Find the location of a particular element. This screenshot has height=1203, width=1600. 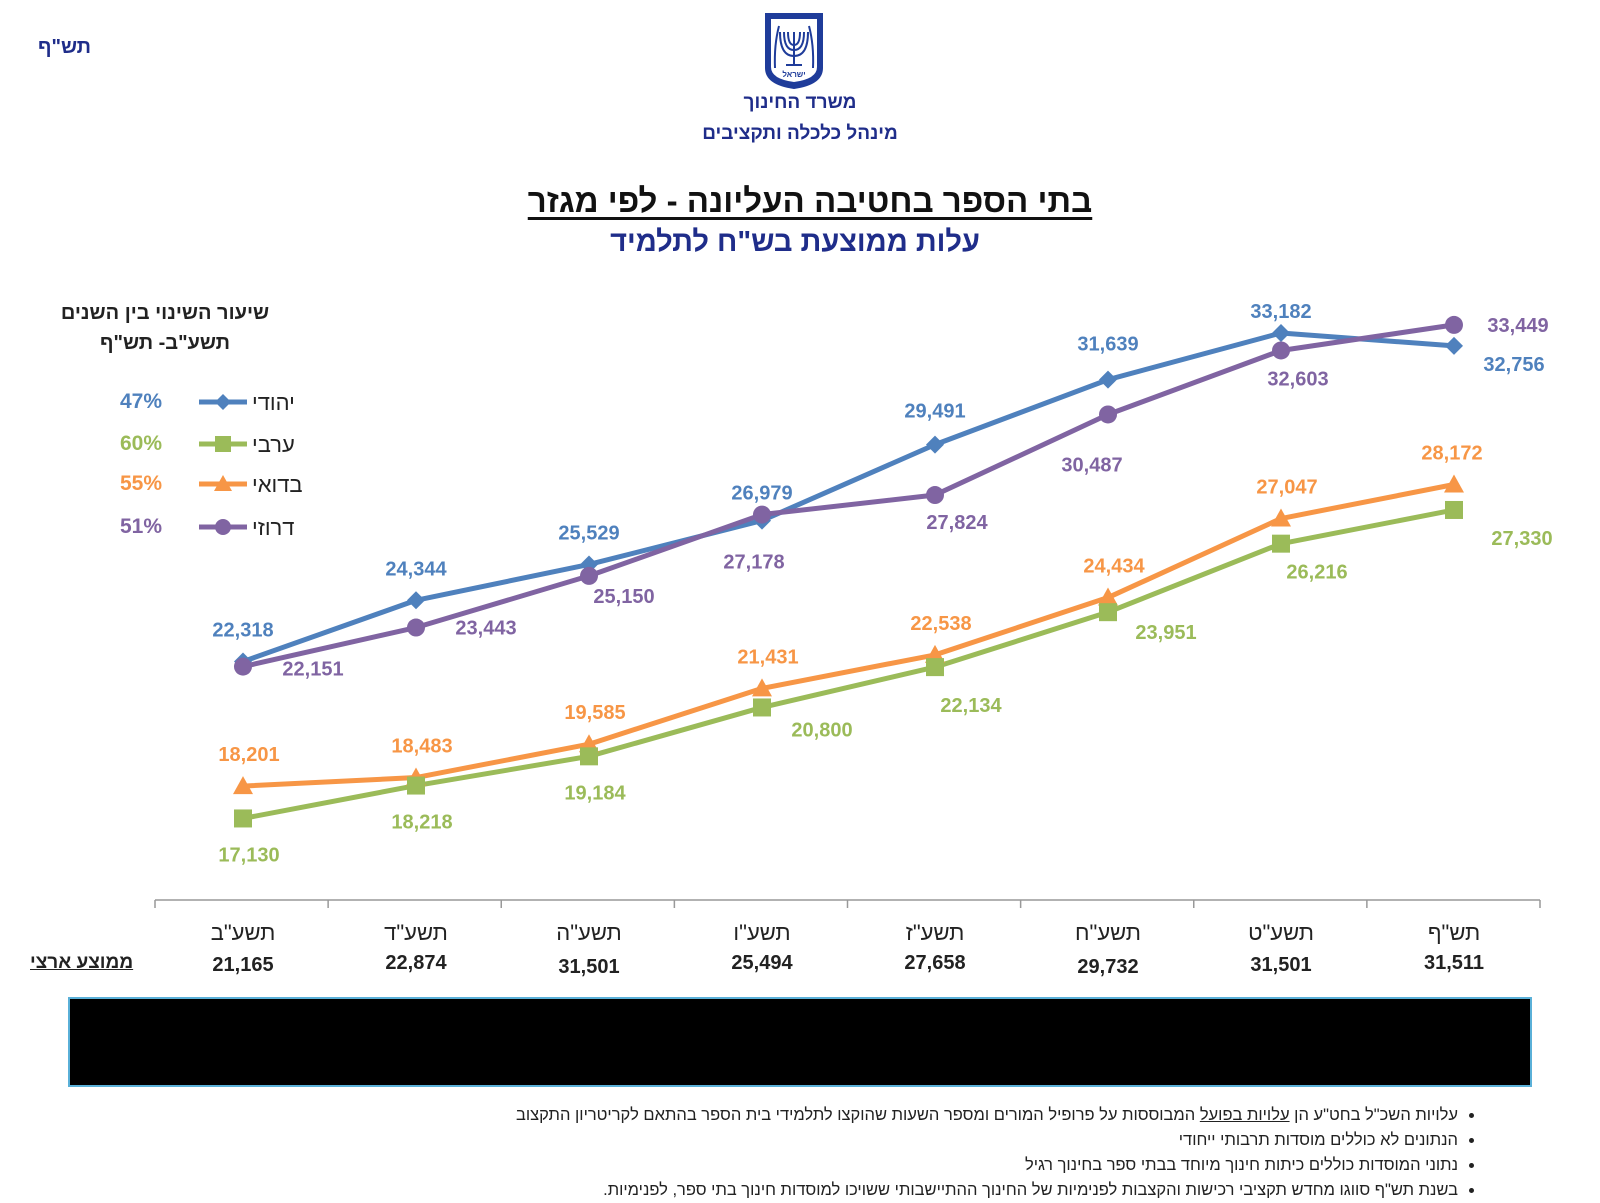

legend-item-circle: 51% דרוזי is located at coordinates (210, 528).